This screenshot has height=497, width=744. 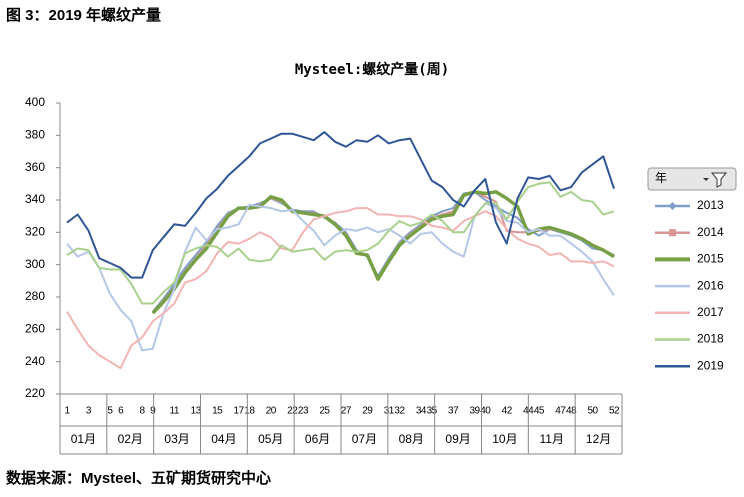 I want to click on legend-title: 年, so click(x=661, y=178).